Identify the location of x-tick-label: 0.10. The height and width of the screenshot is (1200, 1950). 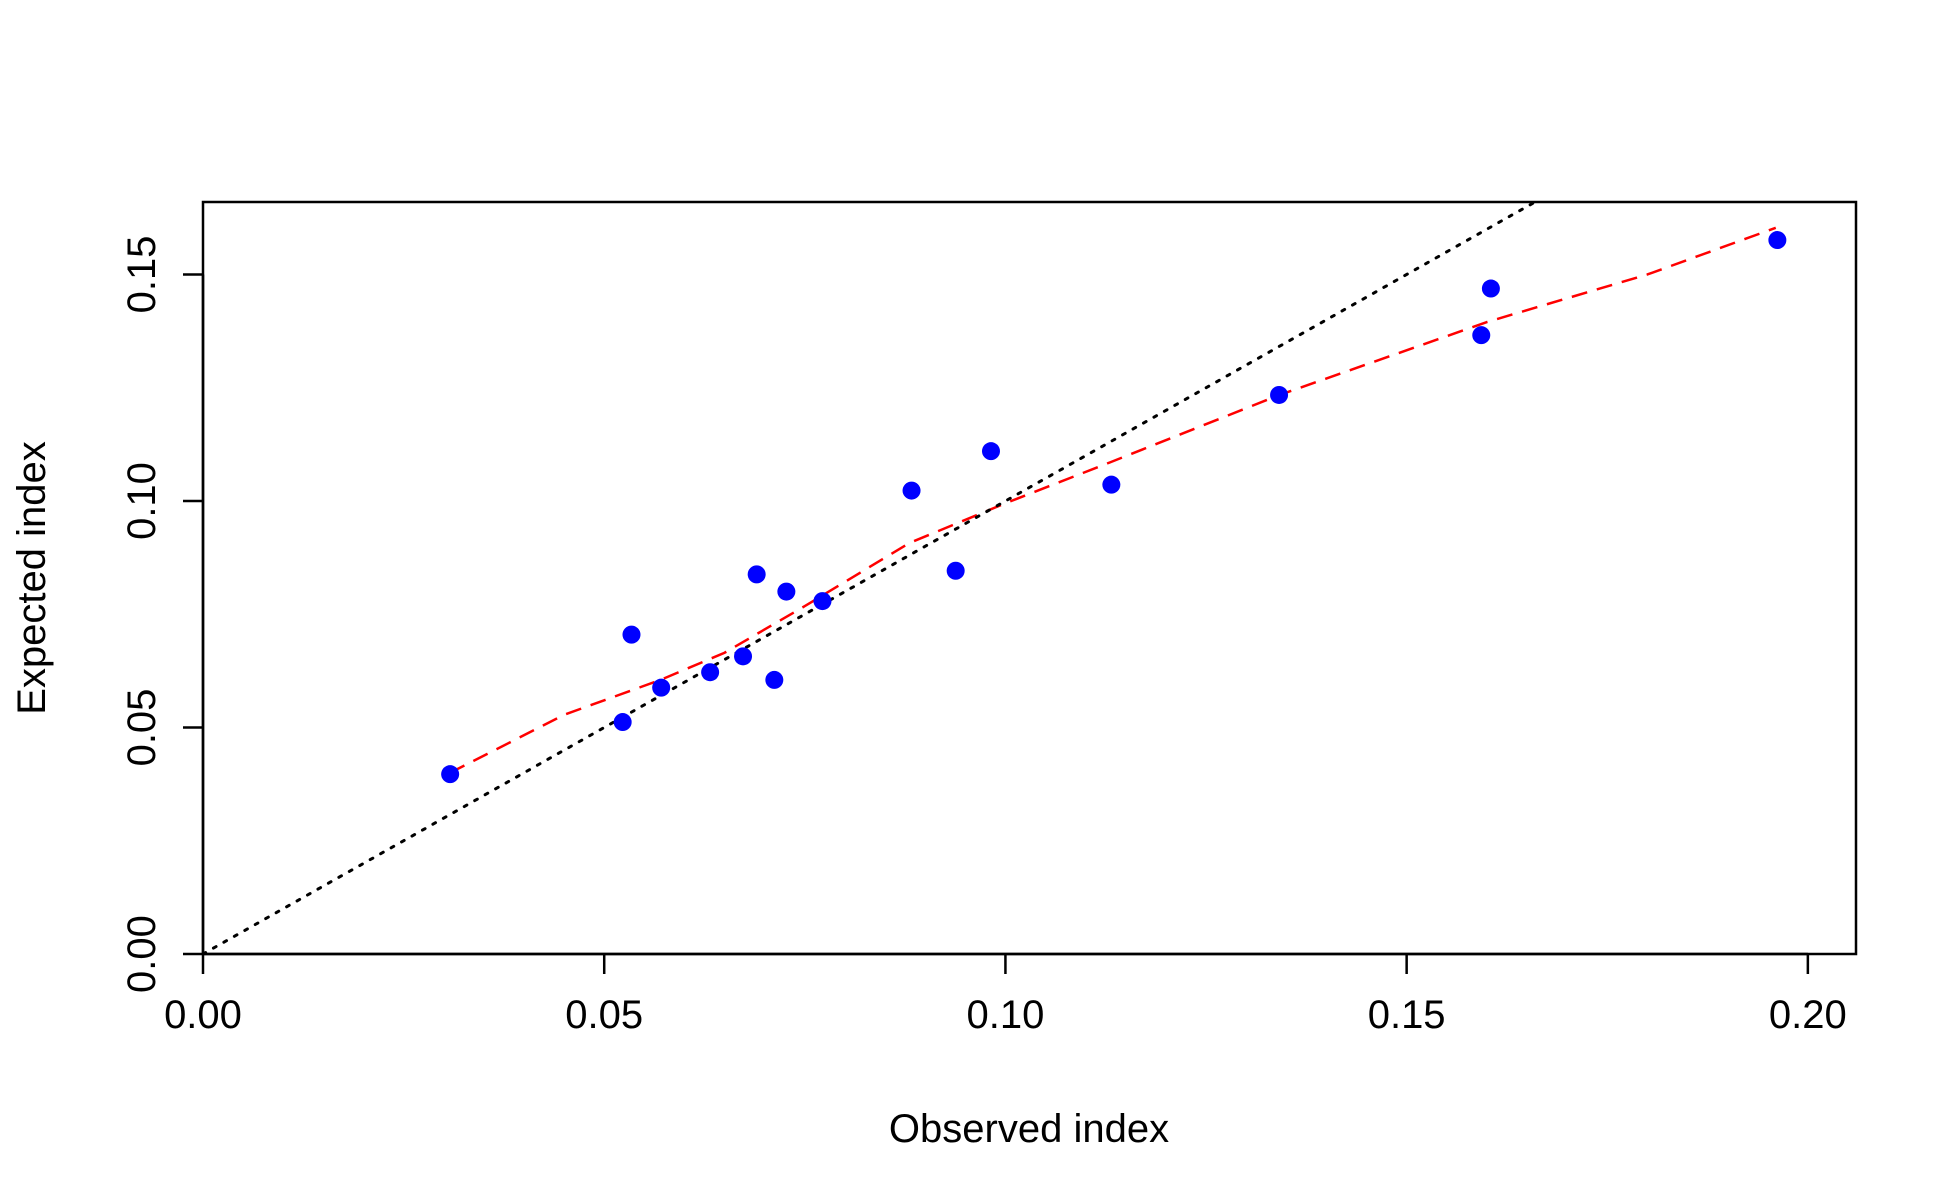
(1005, 1015).